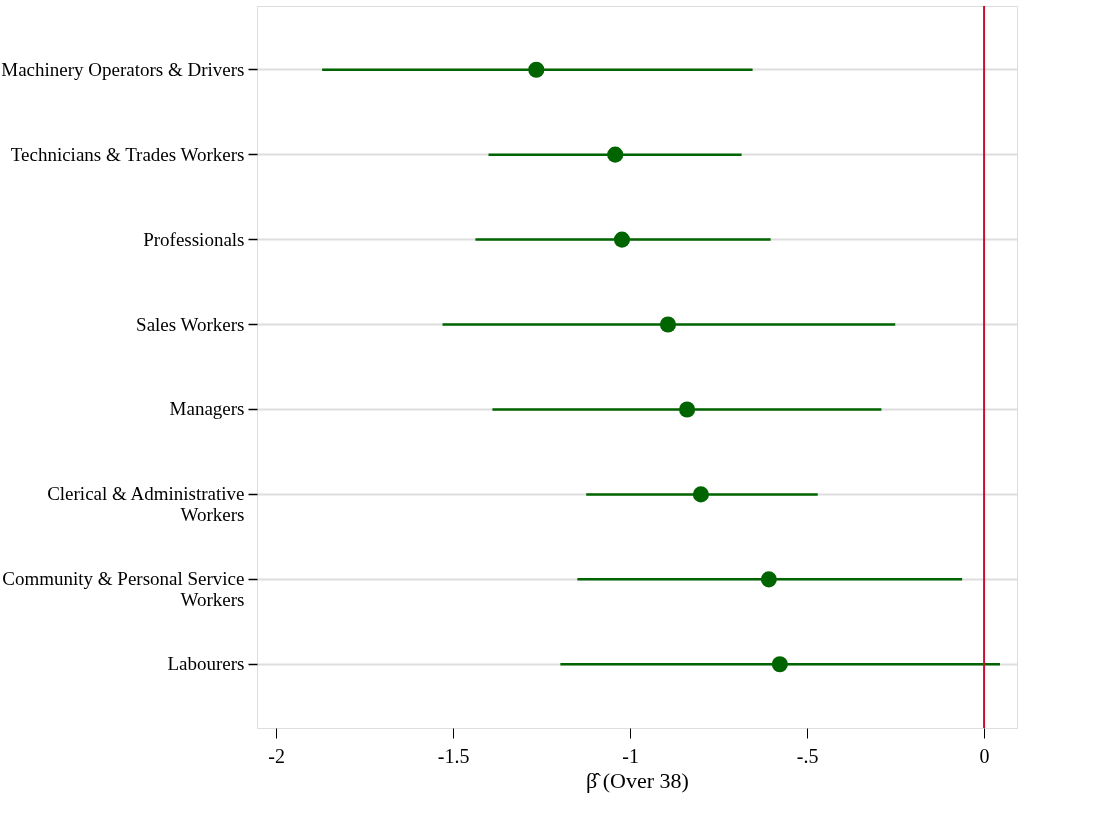  What do you see at coordinates (190, 324) in the screenshot?
I see `y-tick-label: Sales Workers` at bounding box center [190, 324].